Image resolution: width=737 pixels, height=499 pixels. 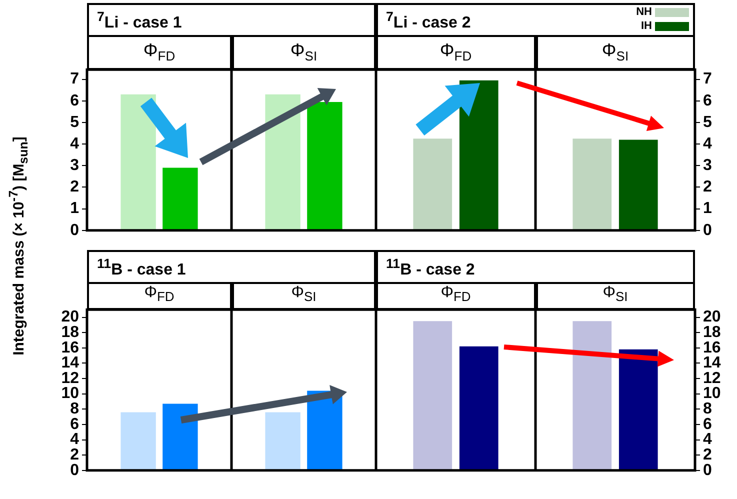 I want to click on chart-title: $^{11}$B - case 1, so click(x=231, y=267).